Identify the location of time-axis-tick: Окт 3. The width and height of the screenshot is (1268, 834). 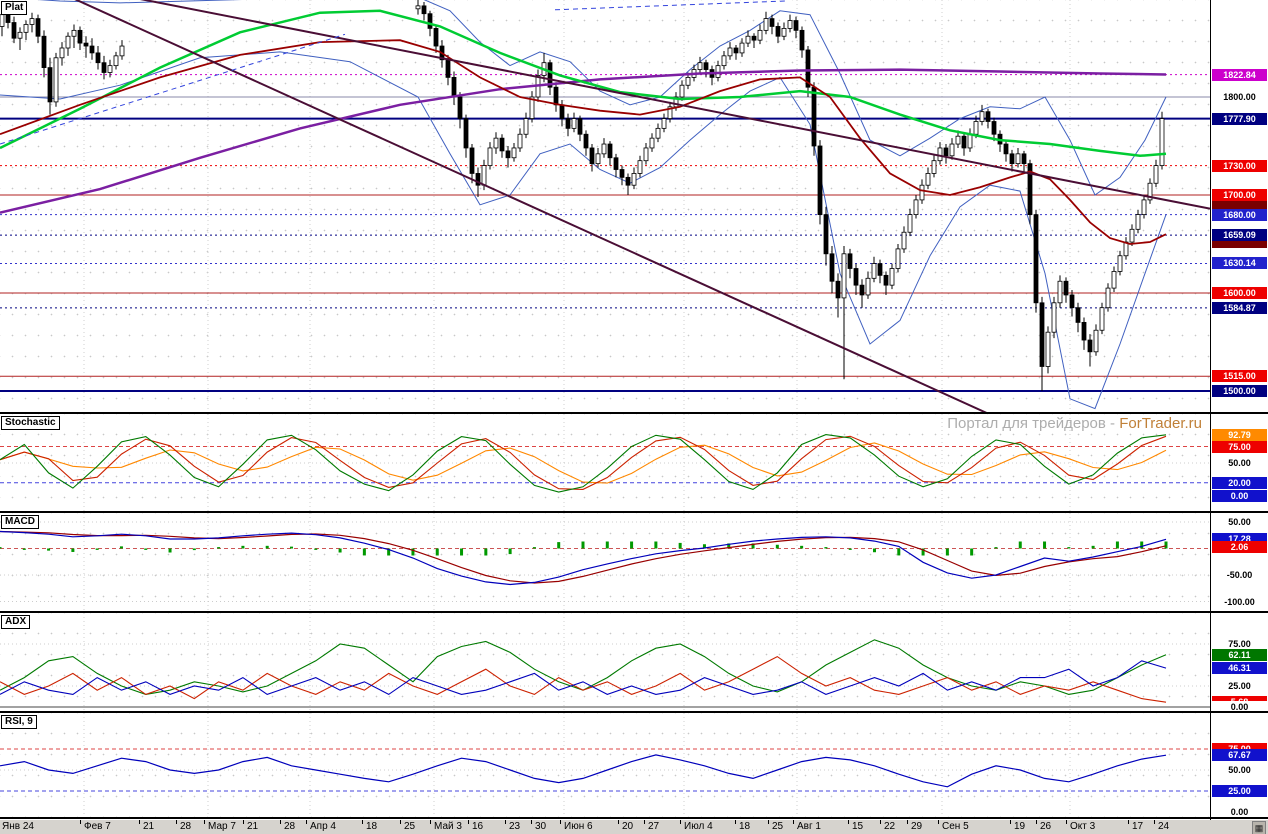
(1083, 826).